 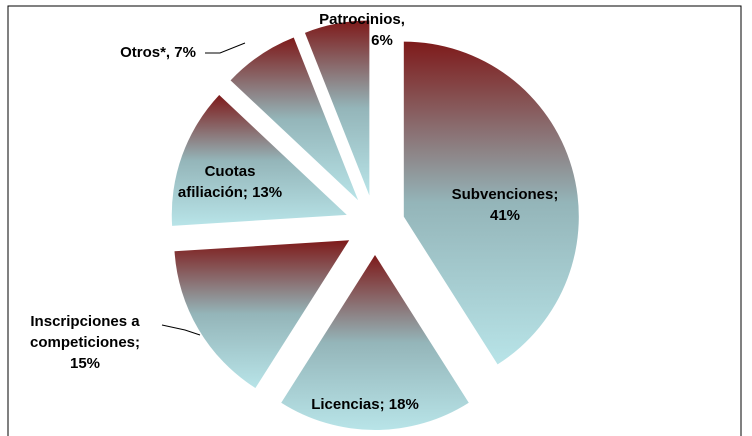 I want to click on data-label: Patrocinios,, so click(x=362, y=19).